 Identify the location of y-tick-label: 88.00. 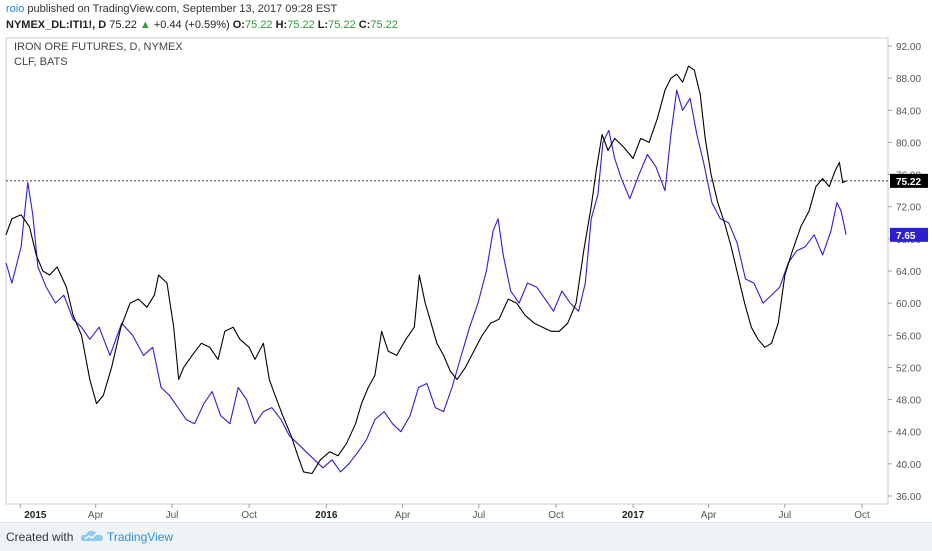
(908, 79).